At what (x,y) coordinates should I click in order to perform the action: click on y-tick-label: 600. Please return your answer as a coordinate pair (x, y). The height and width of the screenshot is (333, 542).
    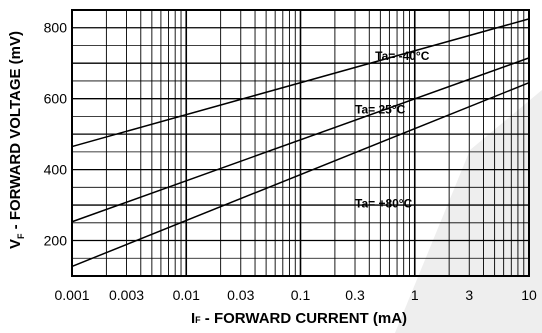
    Looking at the image, I should click on (56, 99).